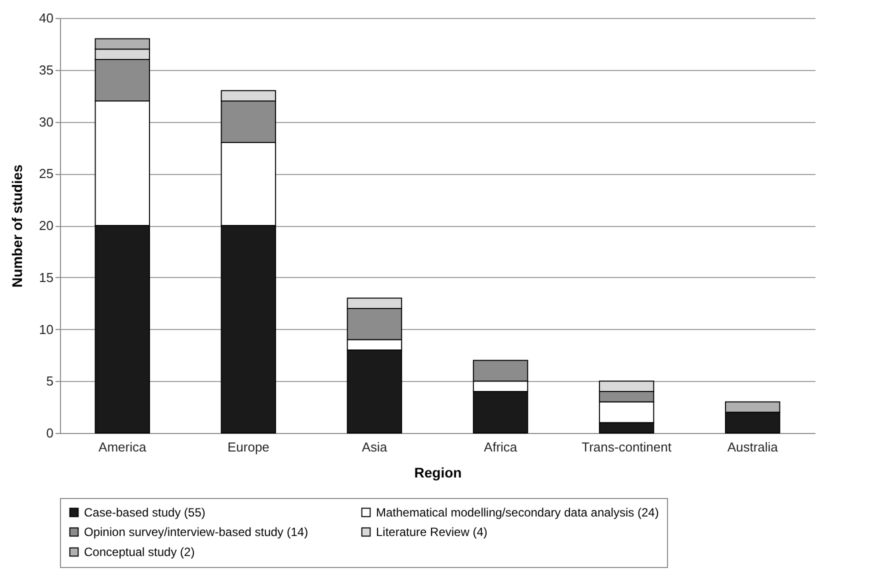 Image resolution: width=886 pixels, height=583 pixels. Describe the element at coordinates (46, 174) in the screenshot. I see `y-tick-label: 25` at that location.